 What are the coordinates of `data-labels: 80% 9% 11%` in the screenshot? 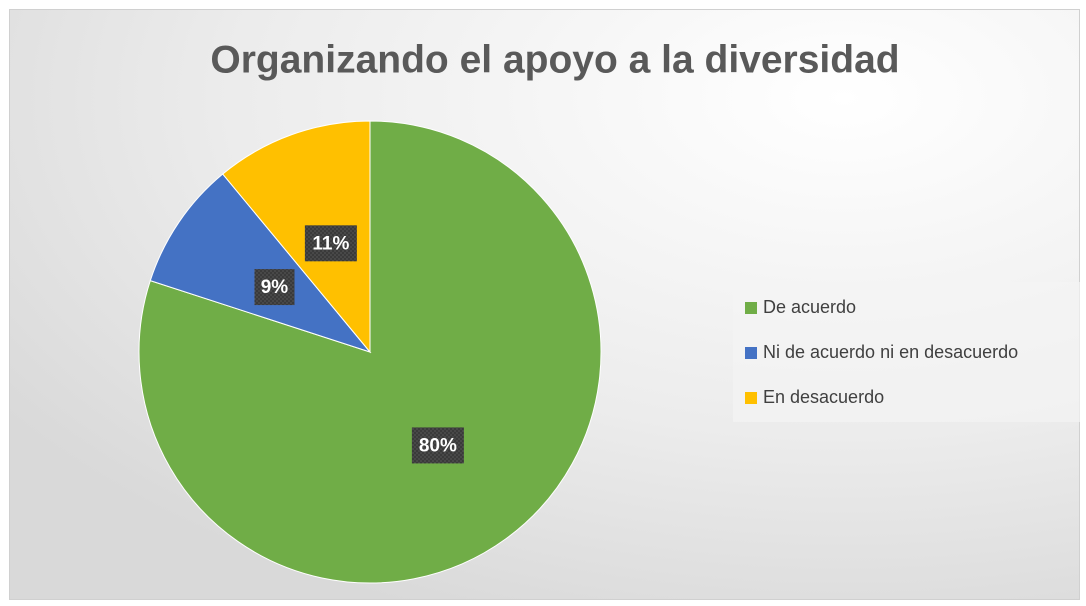 It's located at (359, 344).